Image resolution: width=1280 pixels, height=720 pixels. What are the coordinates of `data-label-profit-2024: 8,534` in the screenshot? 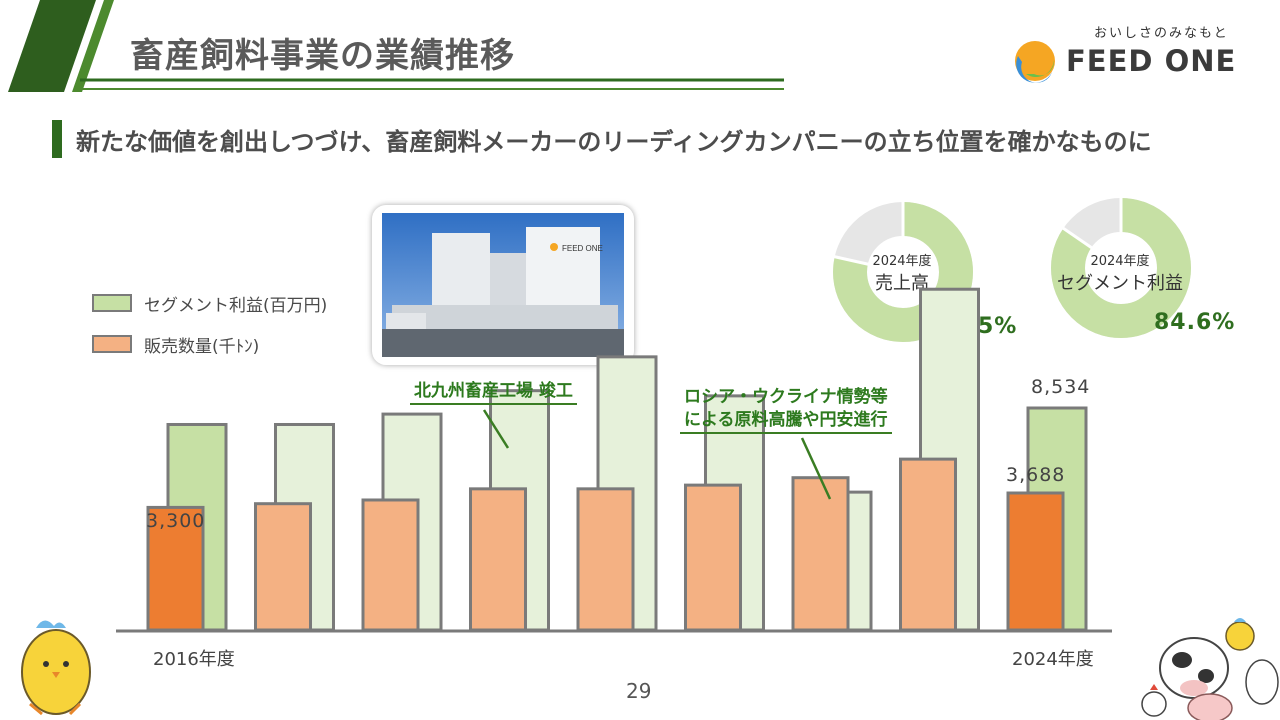 It's located at (1061, 387).